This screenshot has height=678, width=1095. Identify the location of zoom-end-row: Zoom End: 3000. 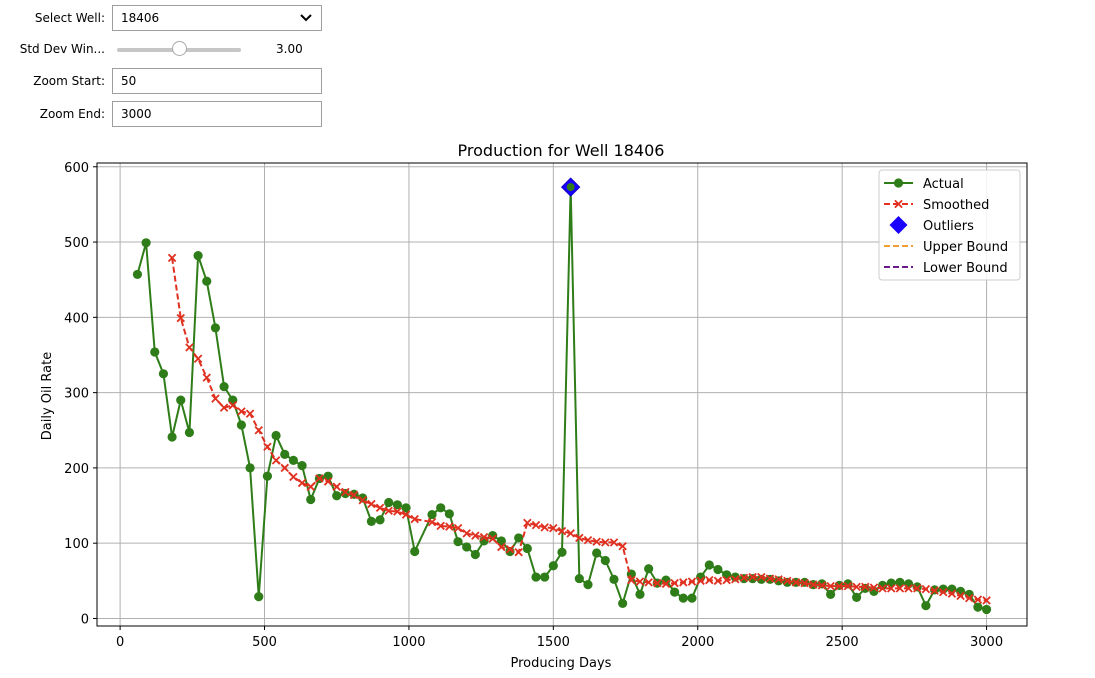
(161, 114).